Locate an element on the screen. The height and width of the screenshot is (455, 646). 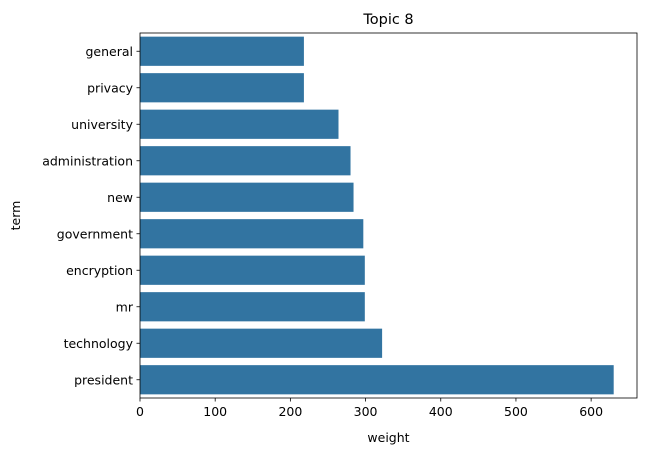
x-tick-label: 0 is located at coordinates (140, 411).